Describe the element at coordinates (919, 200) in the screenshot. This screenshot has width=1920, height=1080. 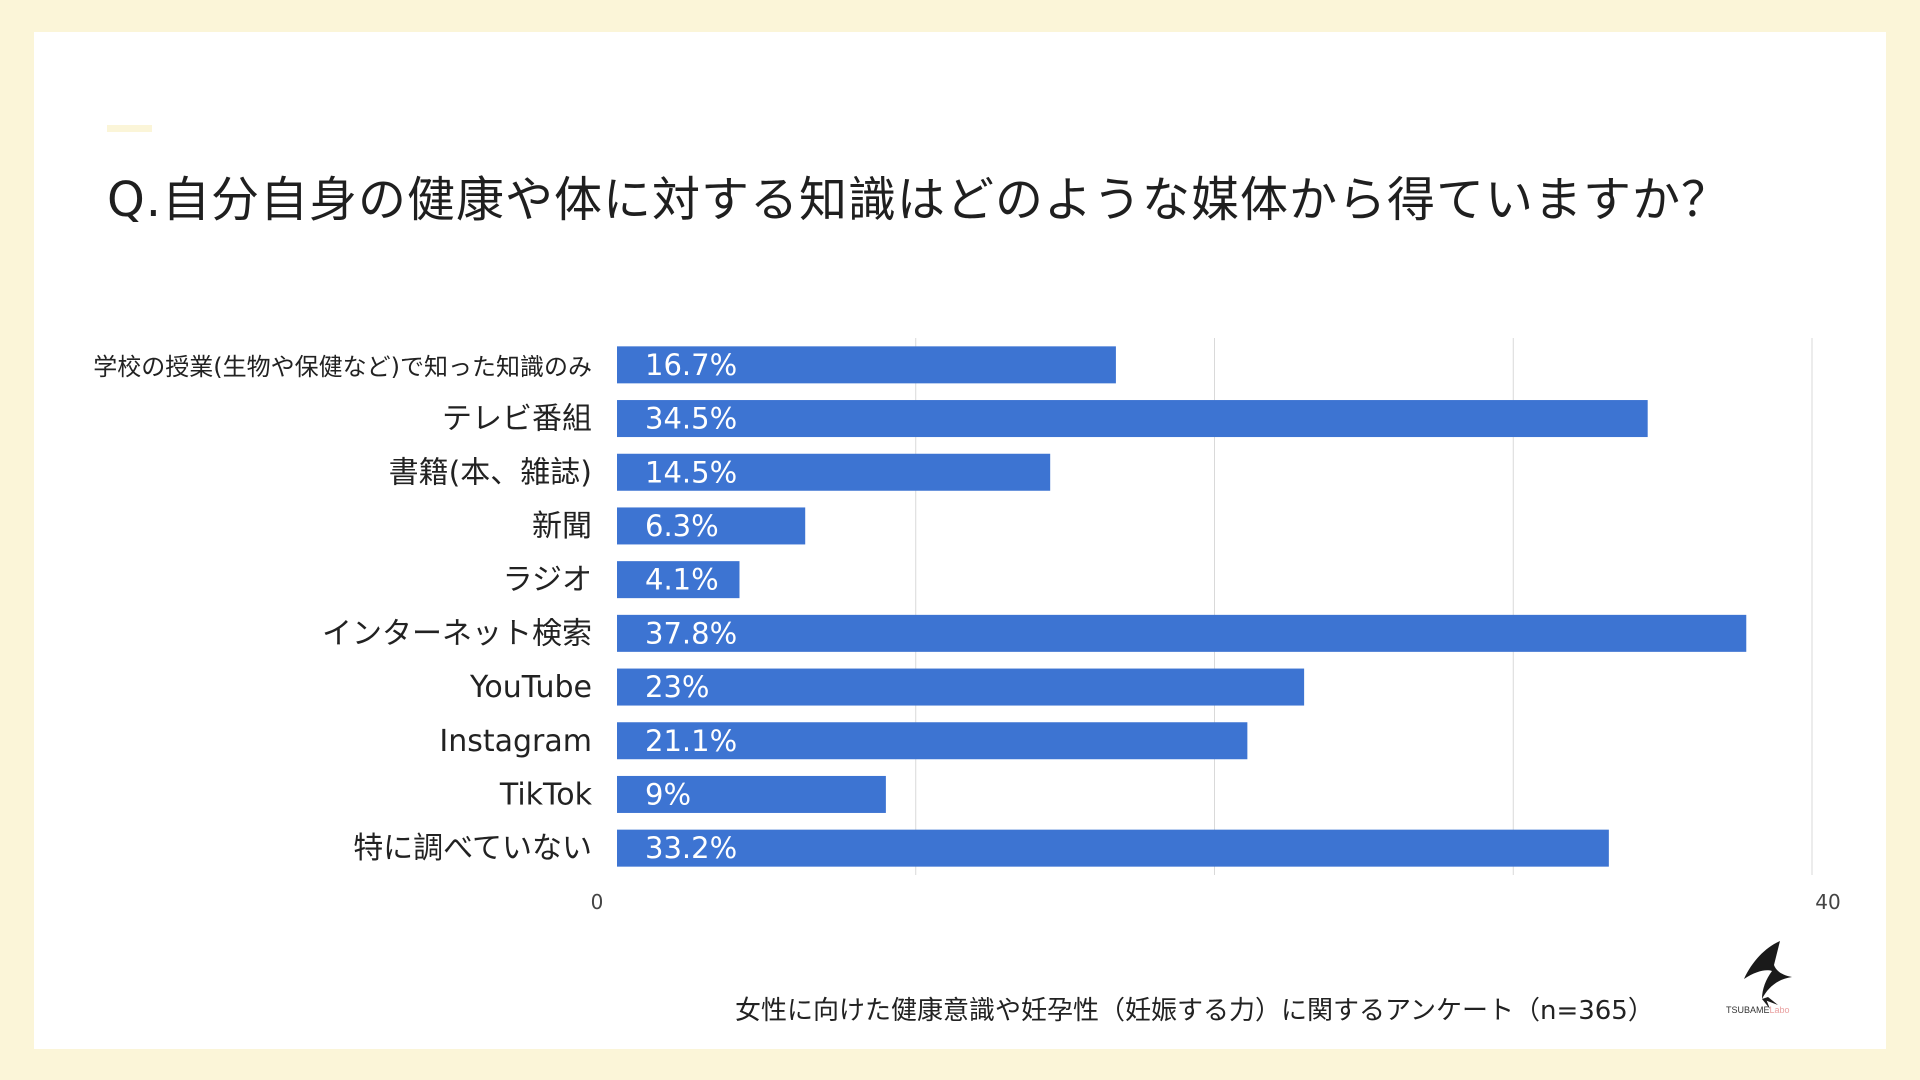
I see `chart-title: Q.自分自身の健康や体に対する知識はどのような媒体から得ていますか？` at that location.